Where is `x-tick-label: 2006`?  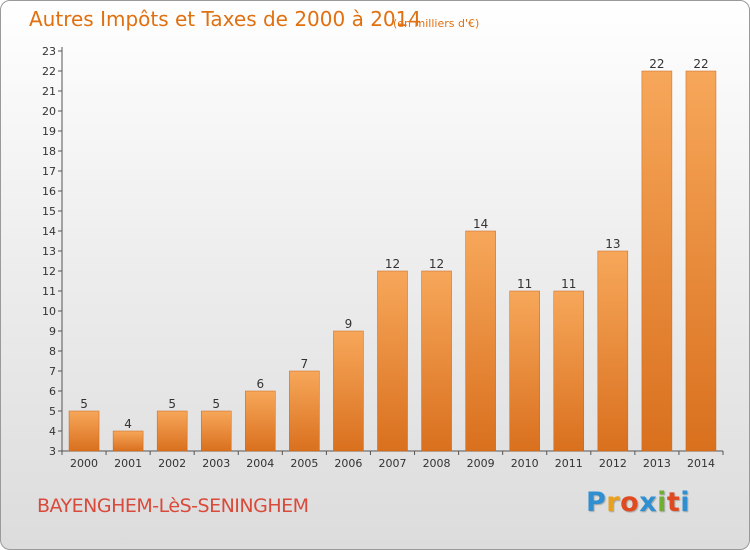 x-tick-label: 2006 is located at coordinates (348, 463).